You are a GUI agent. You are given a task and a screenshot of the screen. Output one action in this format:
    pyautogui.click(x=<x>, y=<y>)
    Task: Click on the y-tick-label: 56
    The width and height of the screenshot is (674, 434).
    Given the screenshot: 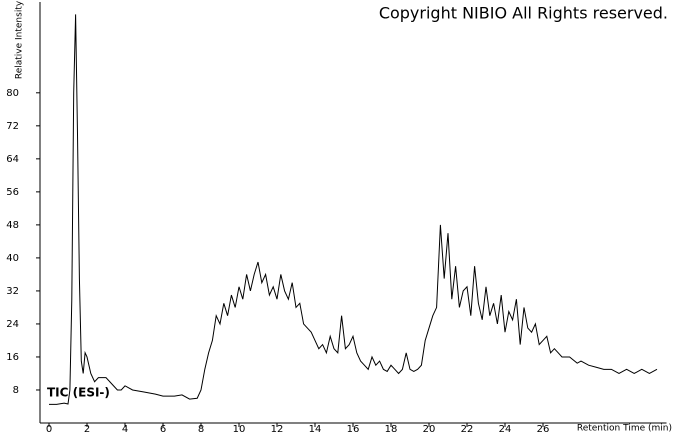 What is the action you would take?
    pyautogui.click(x=12, y=192)
    